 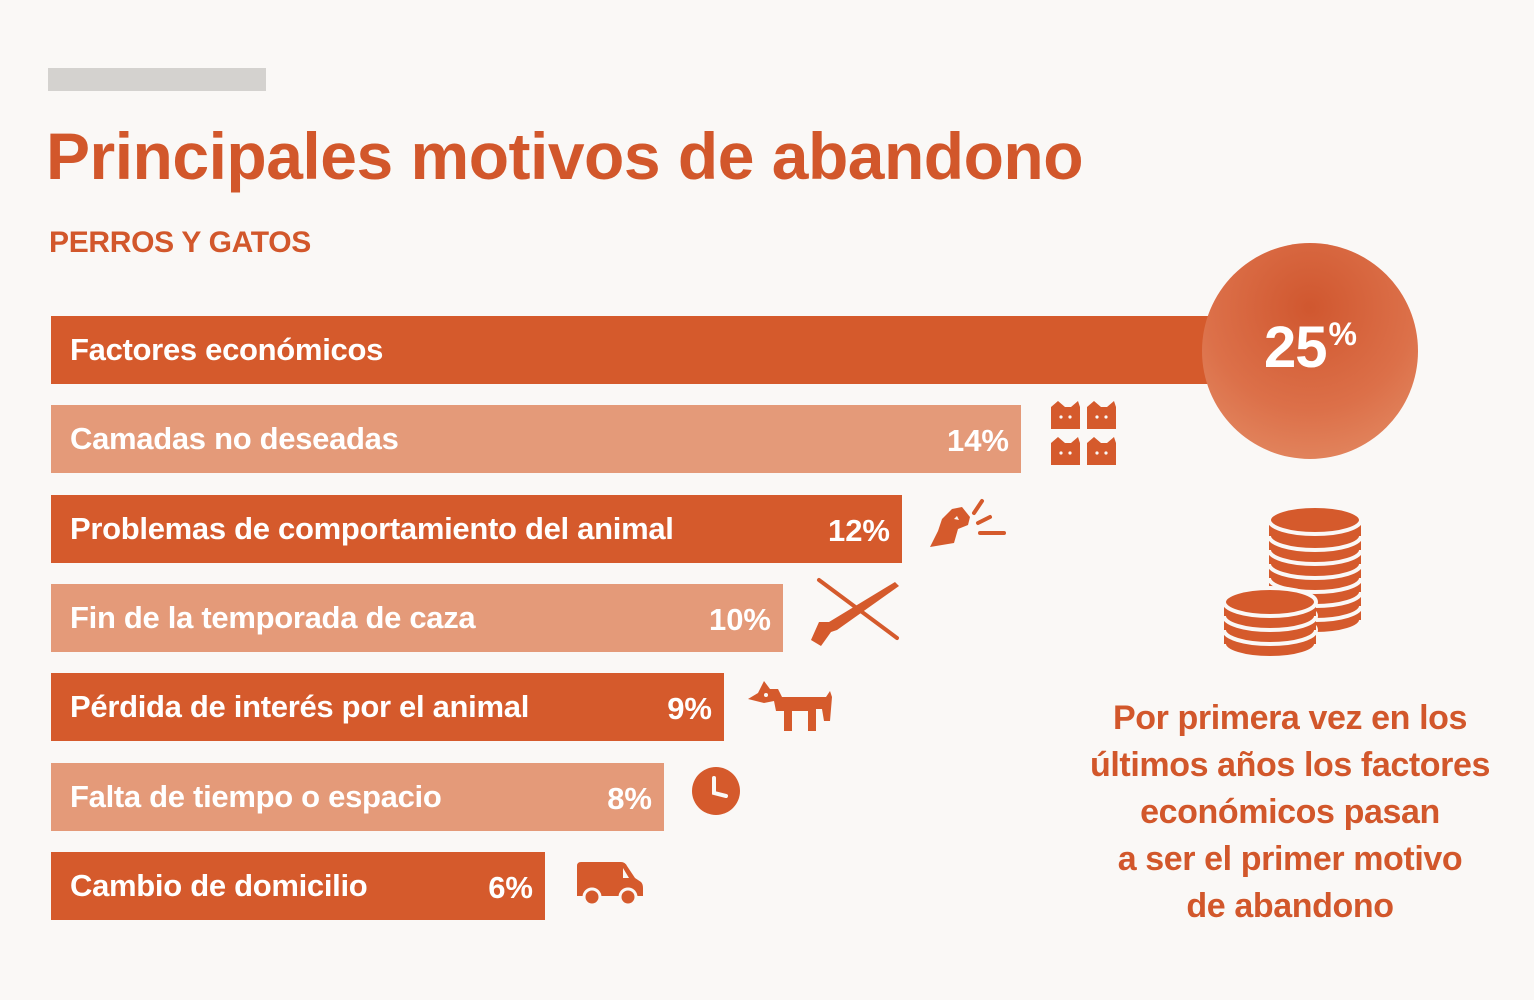 What do you see at coordinates (227, 349) in the screenshot?
I see `bar-label: Factores económicos` at bounding box center [227, 349].